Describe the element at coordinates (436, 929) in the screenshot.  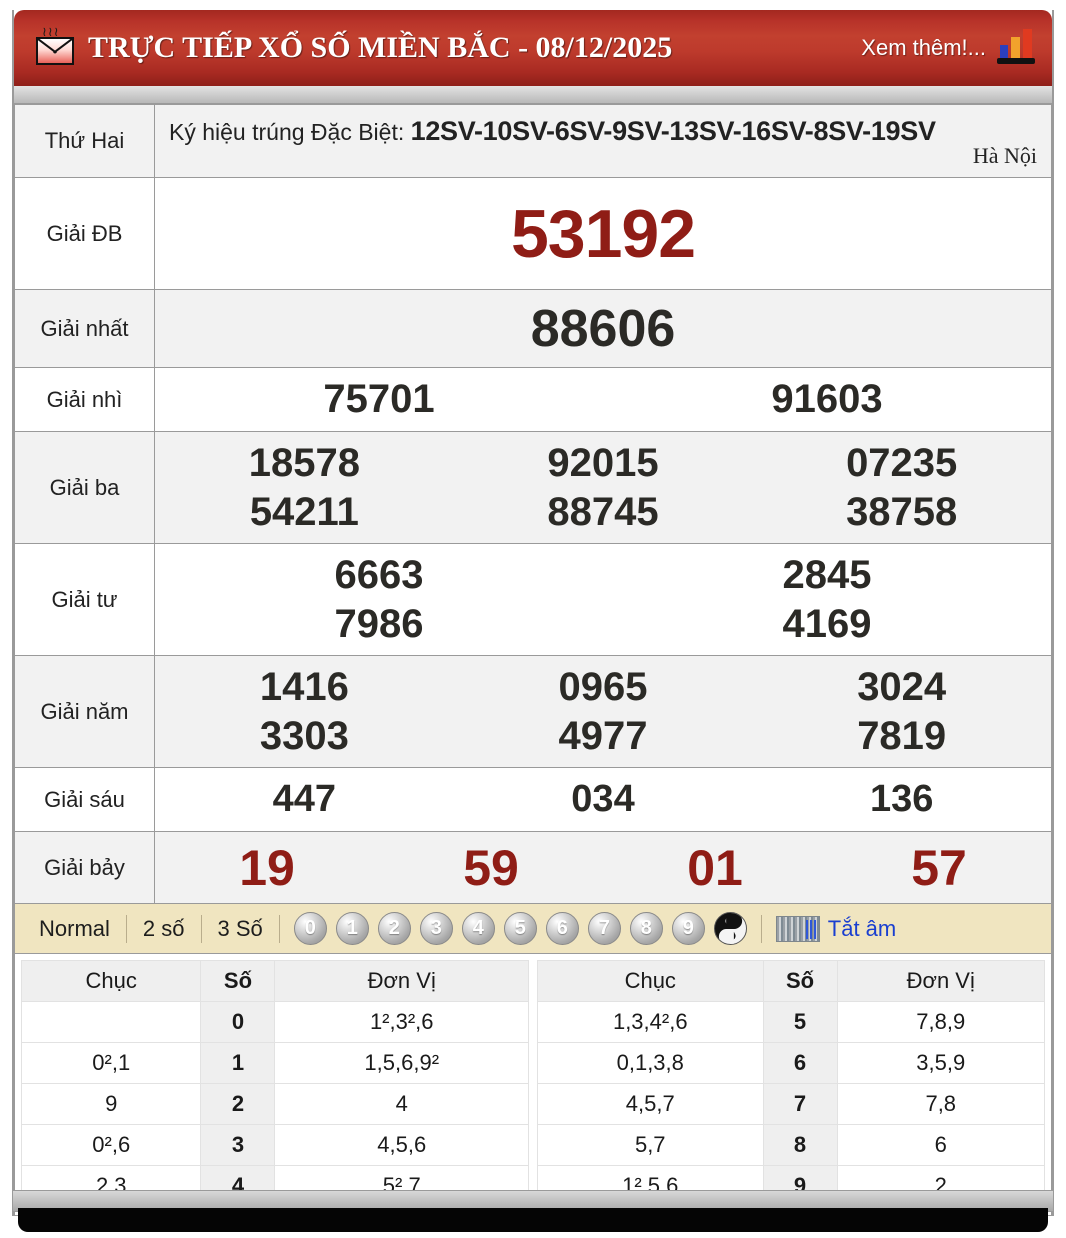
I see `digit-ball-3: 3` at that location.